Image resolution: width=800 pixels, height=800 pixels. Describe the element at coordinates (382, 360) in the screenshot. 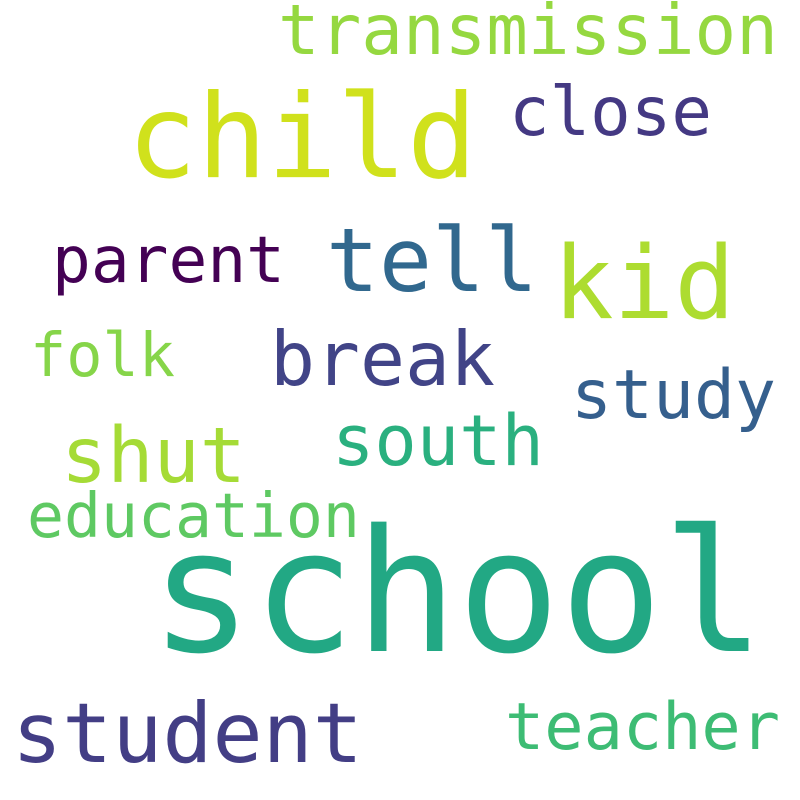

I see `word-break: break` at that location.